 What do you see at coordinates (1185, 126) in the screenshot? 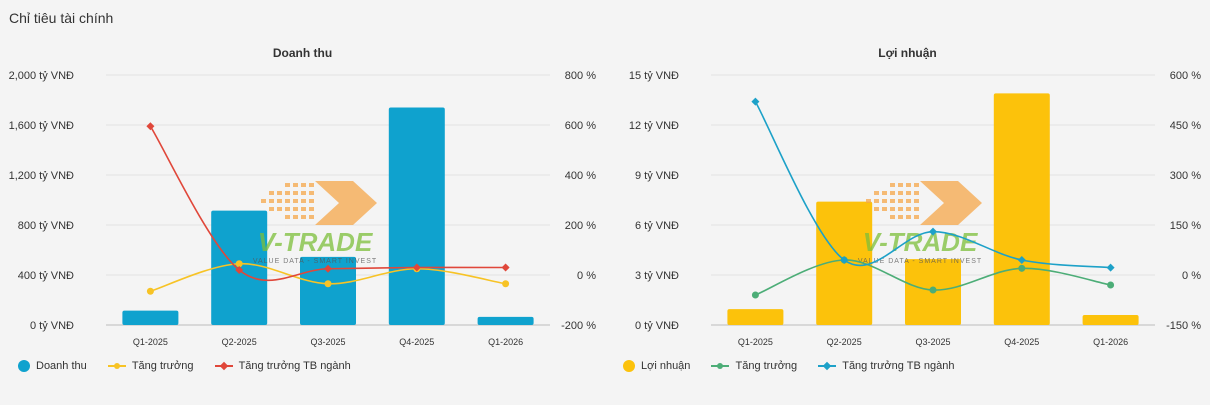
I see `y-right-tick-label: 450 %` at bounding box center [1185, 126].